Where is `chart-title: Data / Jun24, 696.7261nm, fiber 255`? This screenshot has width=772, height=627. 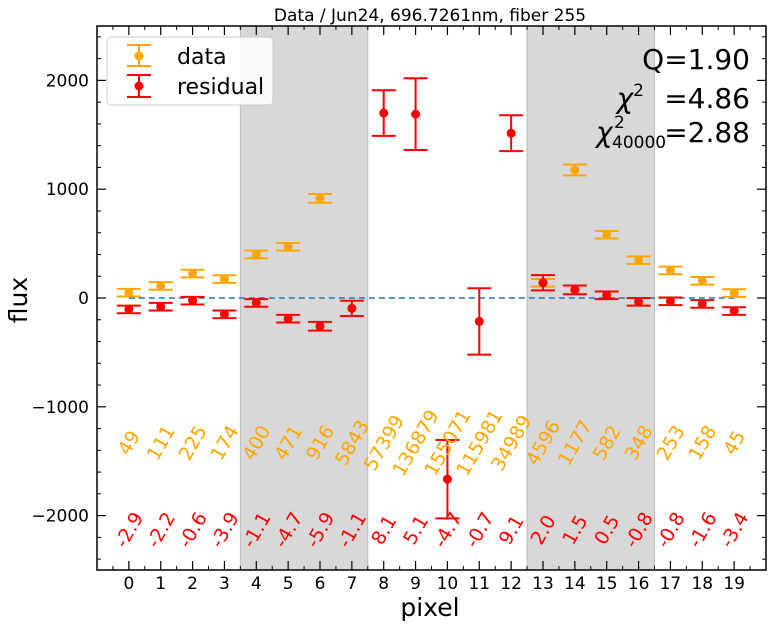 chart-title: Data / Jun24, 696.7261nm, fiber 255 is located at coordinates (430, 16).